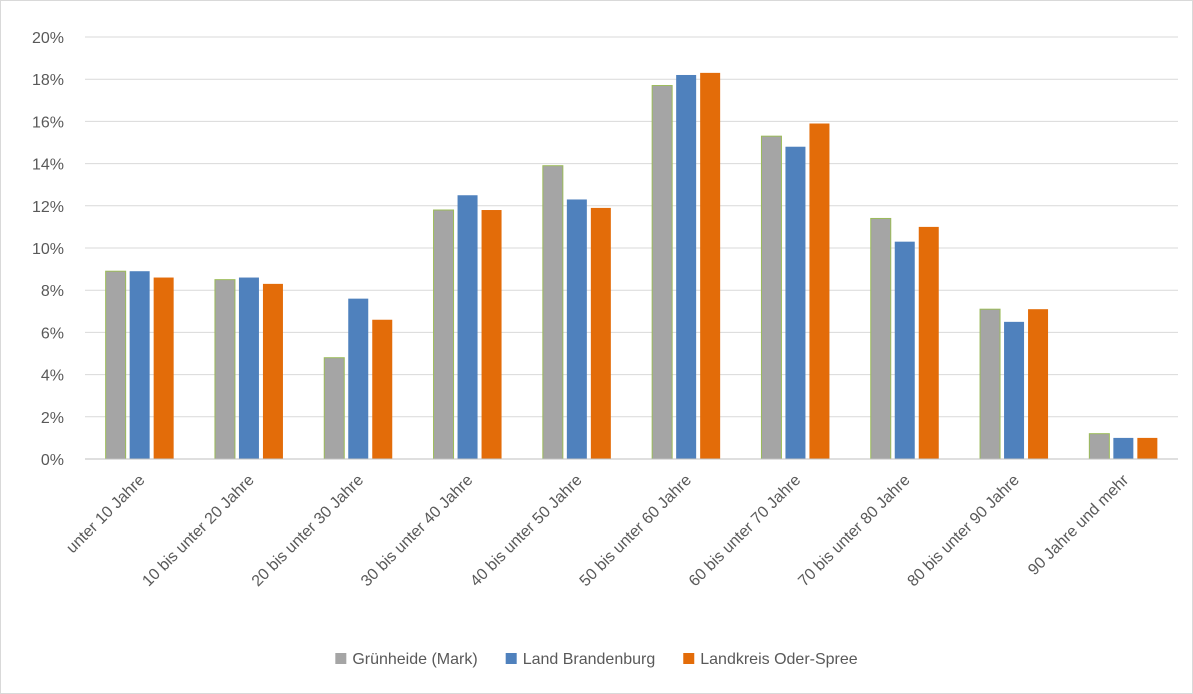  Describe the element at coordinates (52, 333) in the screenshot. I see `y-tick-label: 6%` at that location.